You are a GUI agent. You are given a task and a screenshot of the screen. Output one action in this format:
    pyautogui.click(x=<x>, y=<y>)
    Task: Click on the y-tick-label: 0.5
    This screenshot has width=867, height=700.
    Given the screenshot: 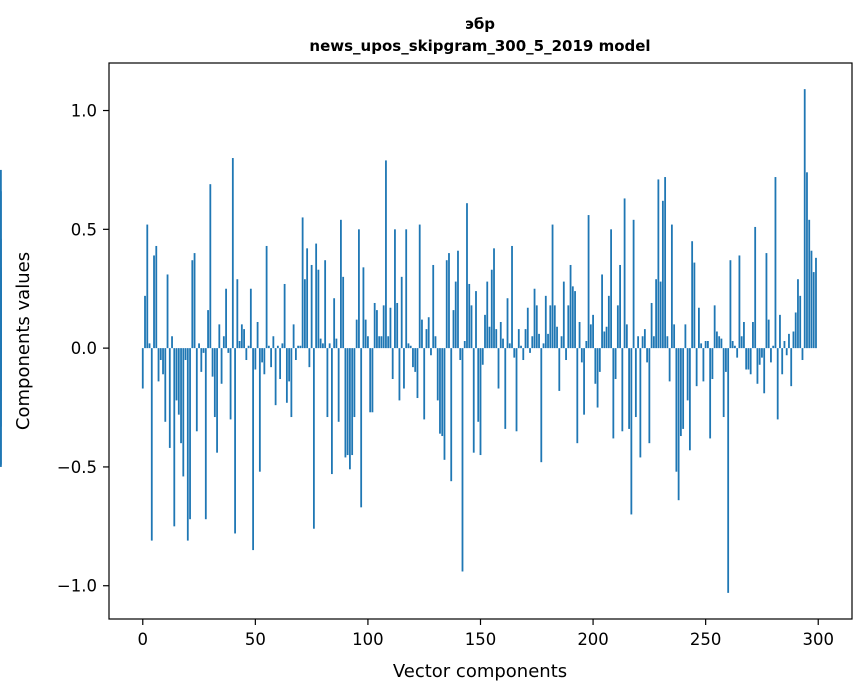 What is the action you would take?
    pyautogui.click(x=84, y=229)
    